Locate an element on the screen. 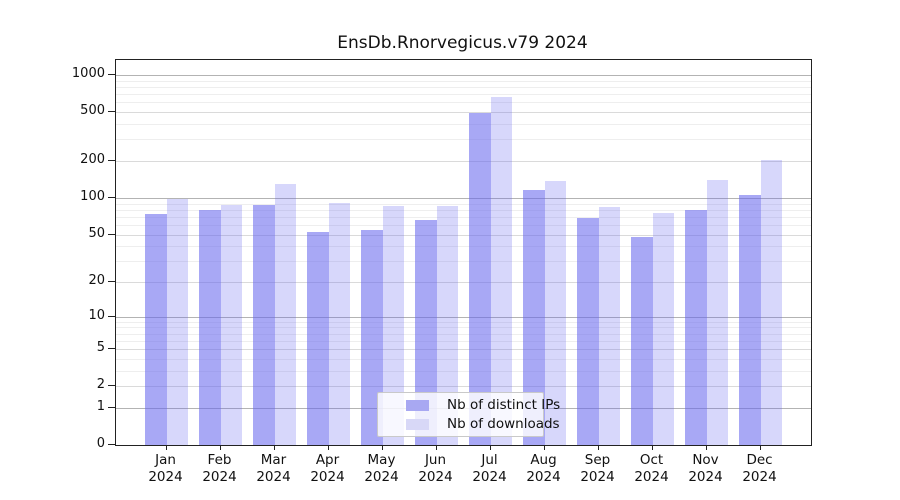  y-axis-tick-label: 0 is located at coordinates (100, 443).